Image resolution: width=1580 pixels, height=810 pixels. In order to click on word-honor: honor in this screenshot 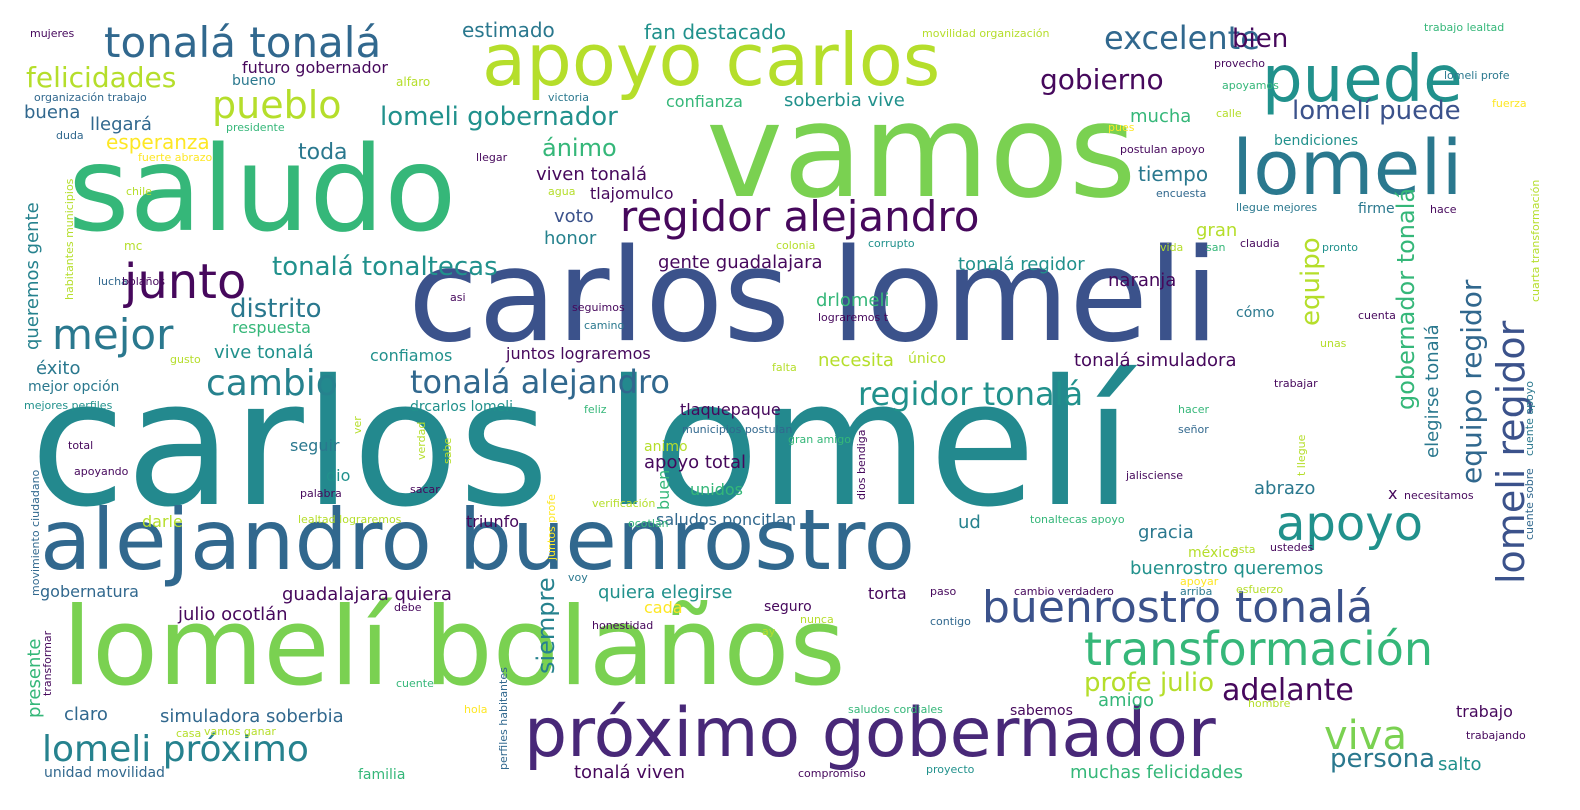, I will do `click(570, 238)`.